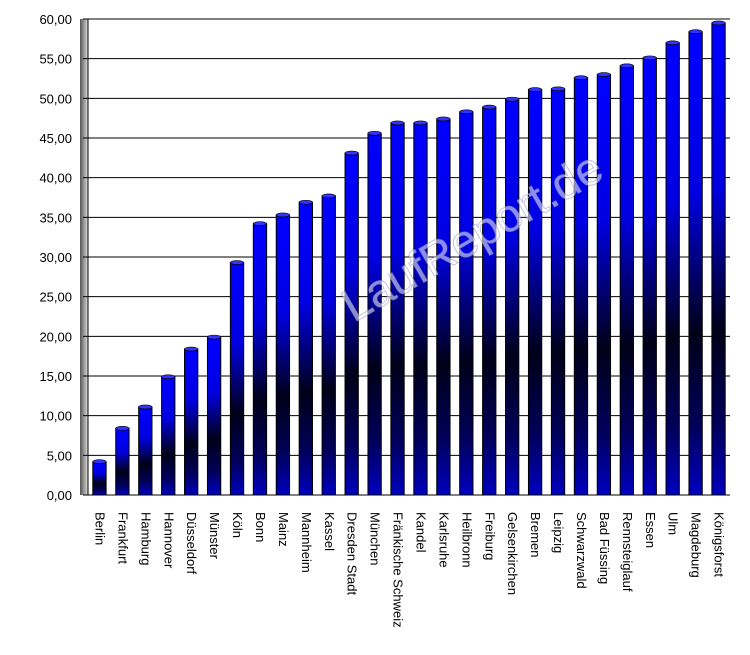  I want to click on x-tick-label: Freiburg, so click(489, 536).